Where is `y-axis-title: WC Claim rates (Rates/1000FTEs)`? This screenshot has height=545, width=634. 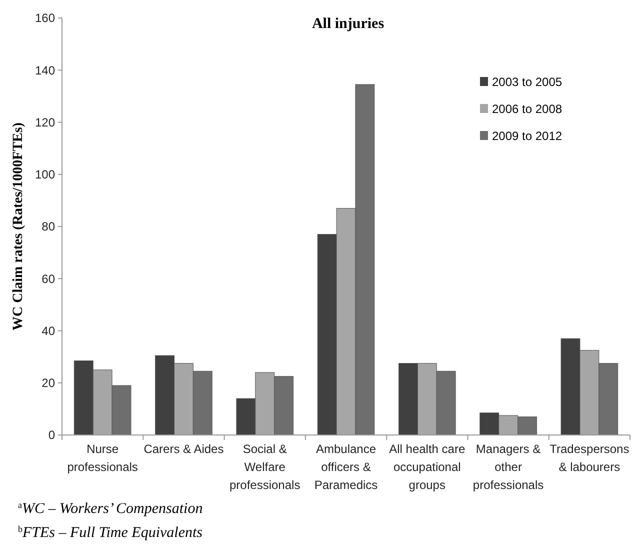
y-axis-title: WC Claim rates (Rates/1000FTEs) is located at coordinates (18, 226).